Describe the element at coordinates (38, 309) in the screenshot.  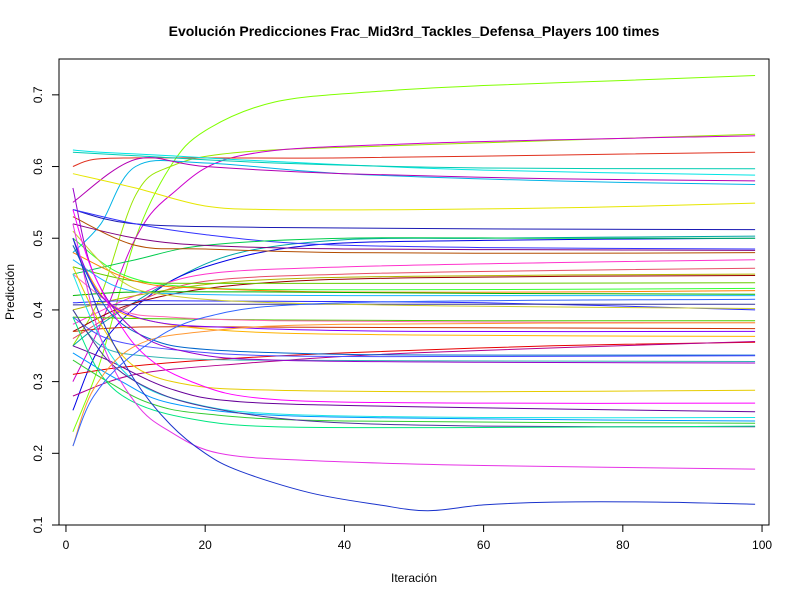
I see `y-tick-label: 0.4` at that location.